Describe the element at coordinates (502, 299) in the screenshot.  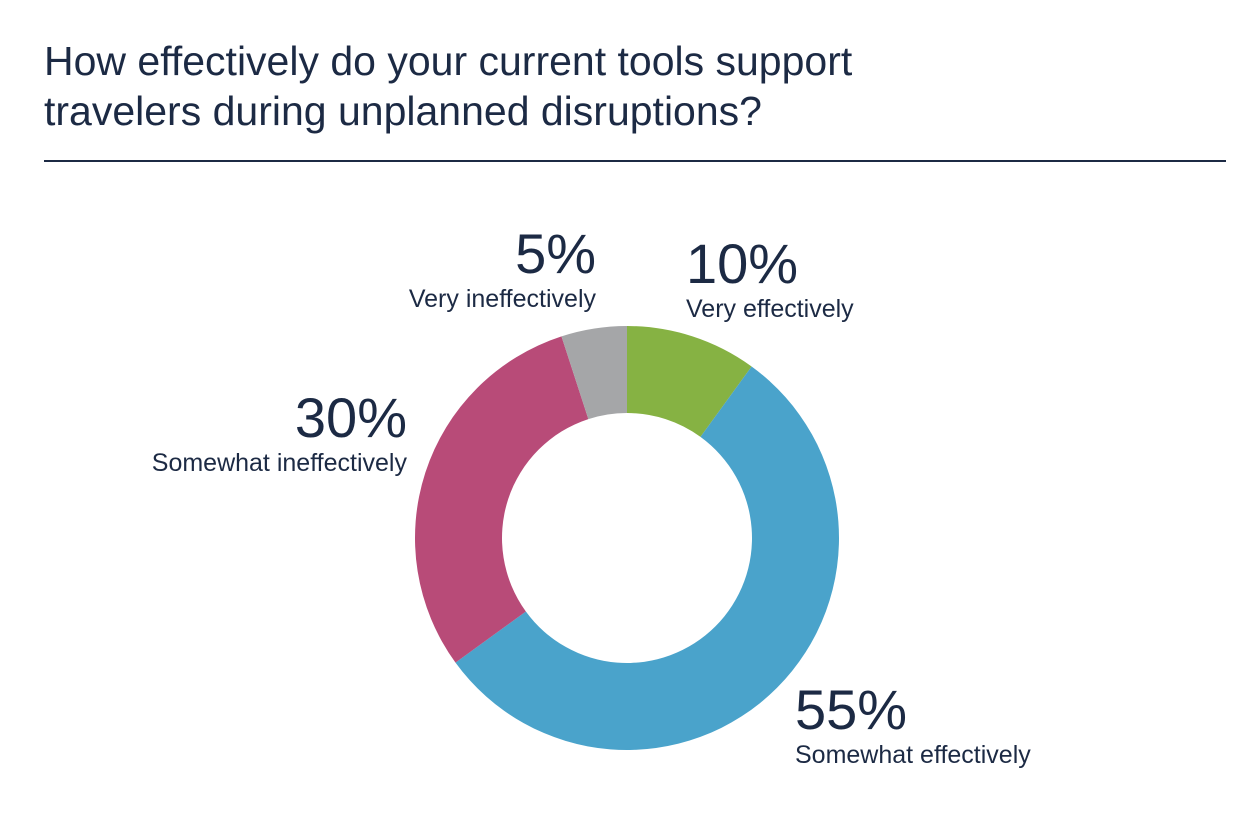
I see `category-label-very-ineffectively: Very ineffectively` at that location.